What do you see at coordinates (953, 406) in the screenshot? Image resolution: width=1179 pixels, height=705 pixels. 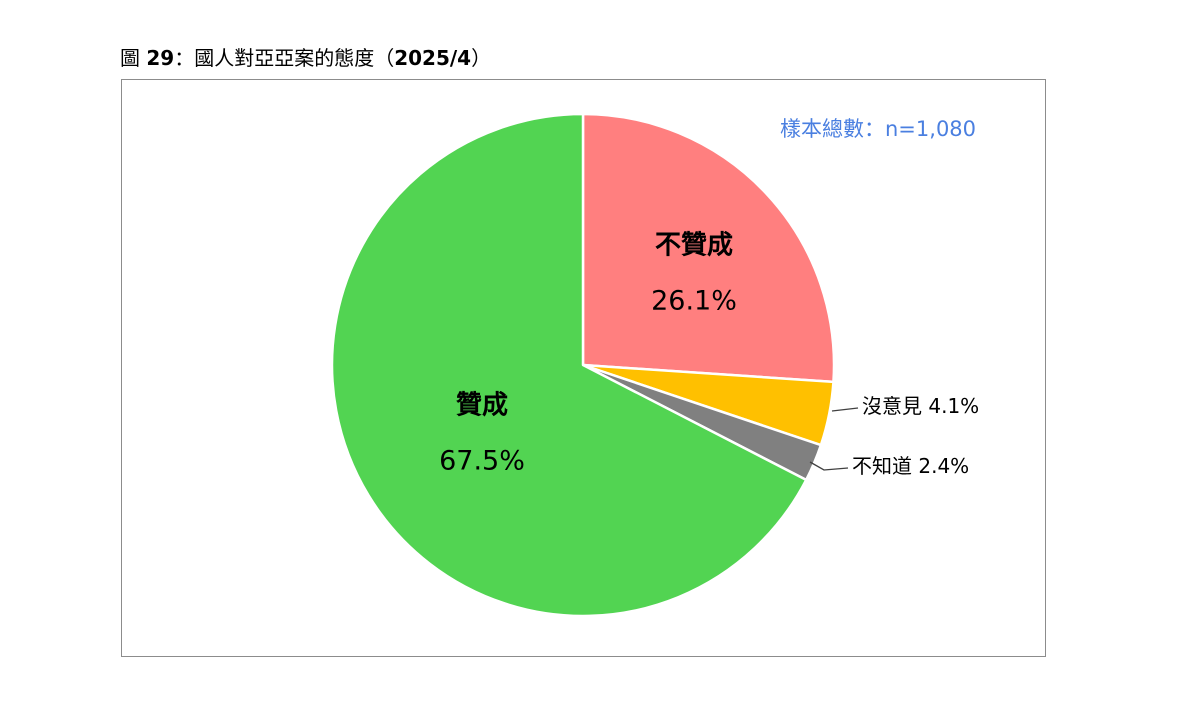 I see `slice-value-1: 4.1%` at bounding box center [953, 406].